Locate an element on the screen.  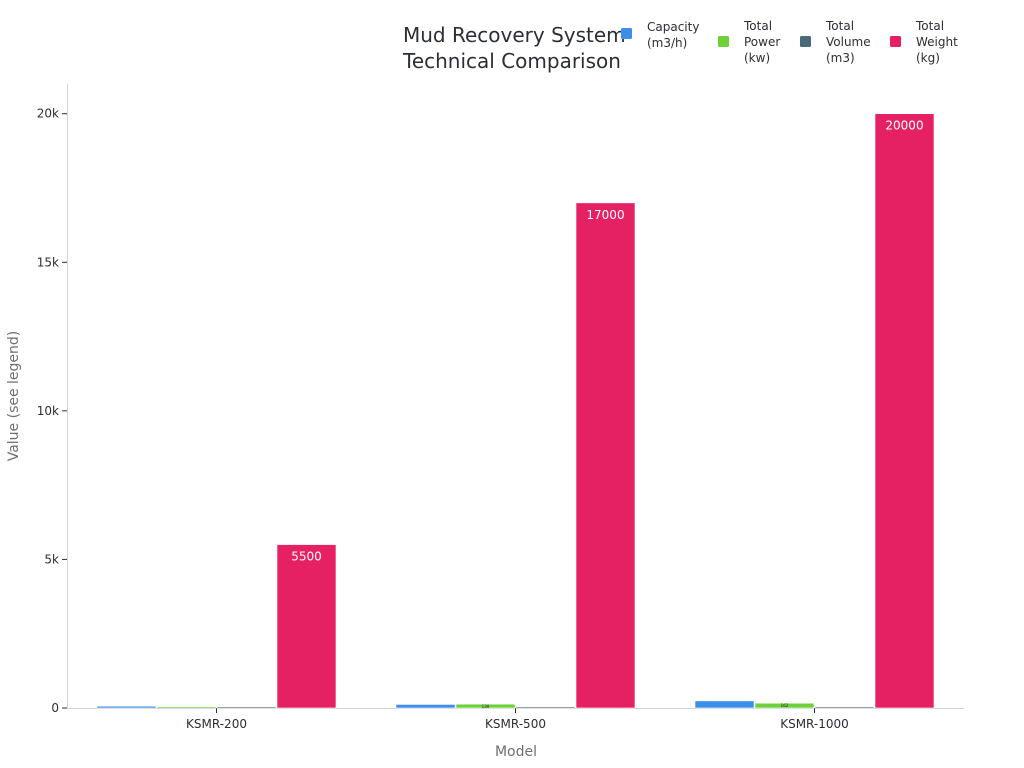
y-tick-label: 5k is located at coordinates (51, 559).